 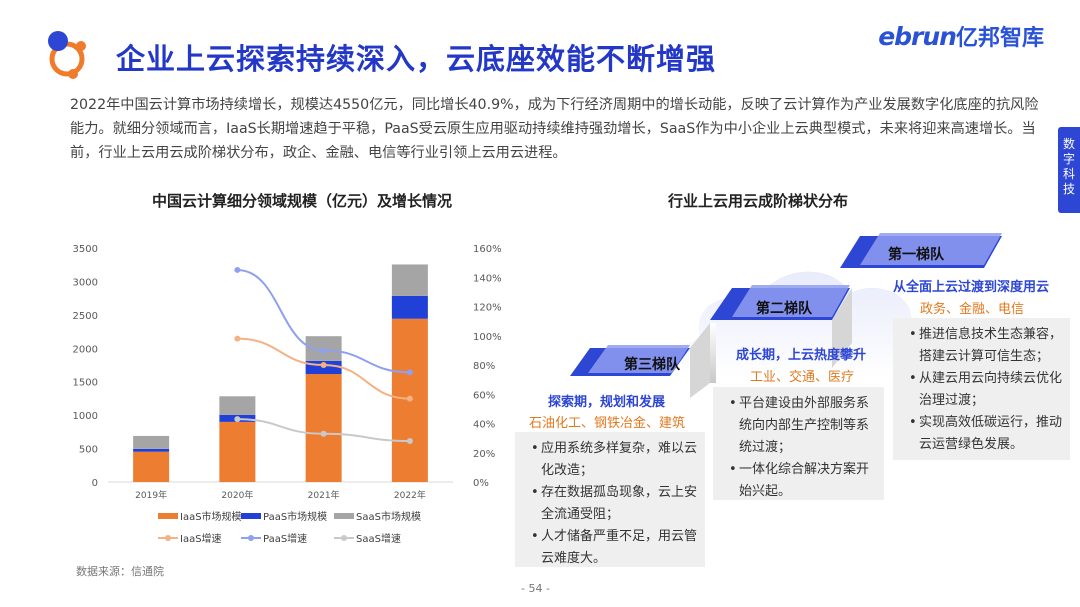 What do you see at coordinates (484, 454) in the screenshot?
I see `y-right-tick-label: 20%` at bounding box center [484, 454].